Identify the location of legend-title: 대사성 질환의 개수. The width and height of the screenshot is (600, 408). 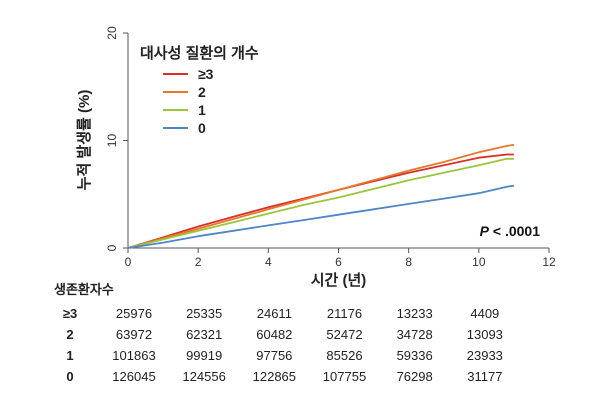
(199, 53).